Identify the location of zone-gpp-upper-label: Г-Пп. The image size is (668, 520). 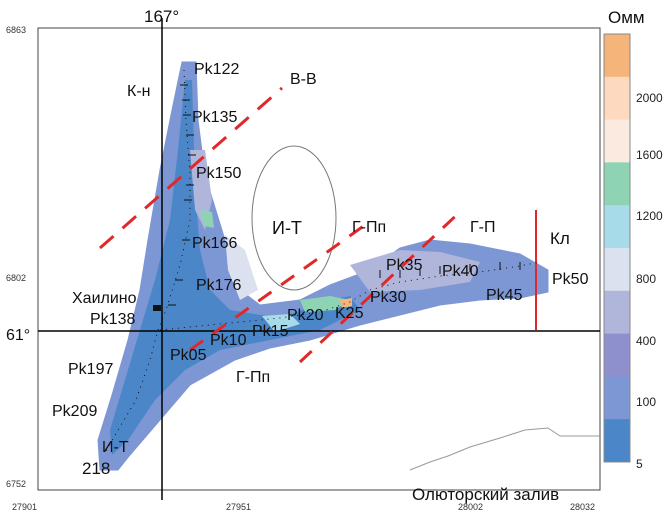
(369, 227).